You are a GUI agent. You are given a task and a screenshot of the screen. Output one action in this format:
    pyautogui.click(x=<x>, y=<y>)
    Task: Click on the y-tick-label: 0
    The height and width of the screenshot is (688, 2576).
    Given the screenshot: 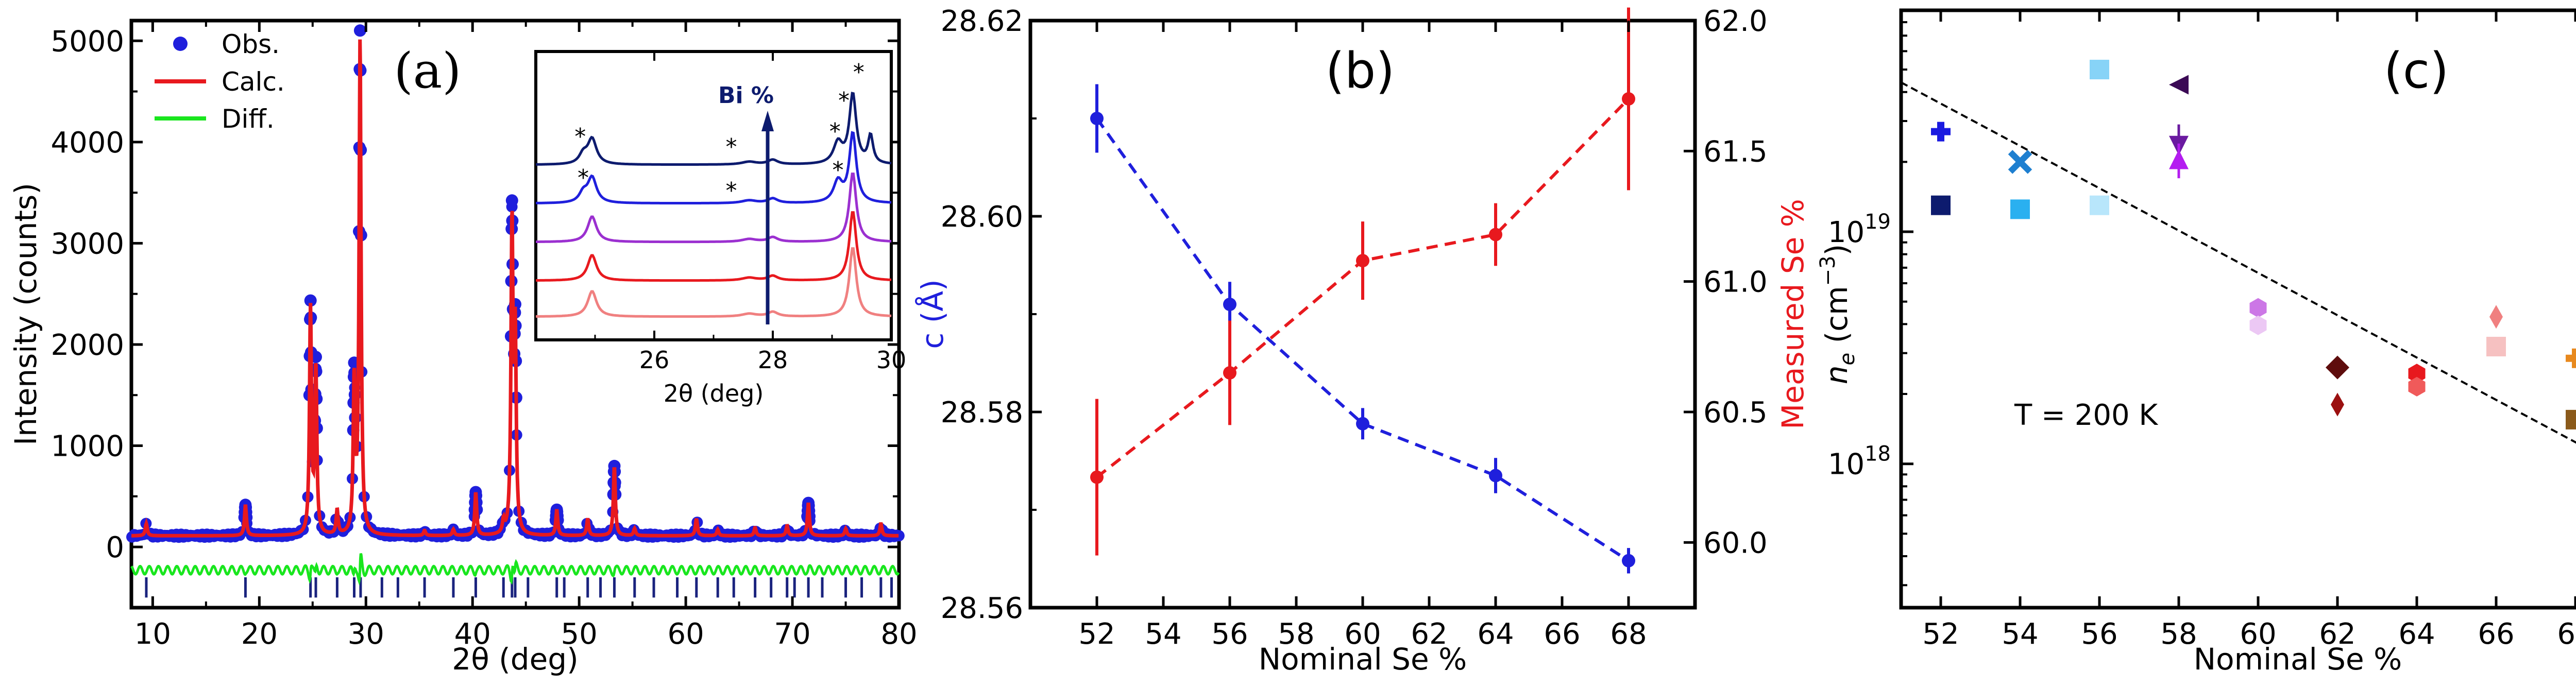 What is the action you would take?
    pyautogui.click(x=115, y=547)
    